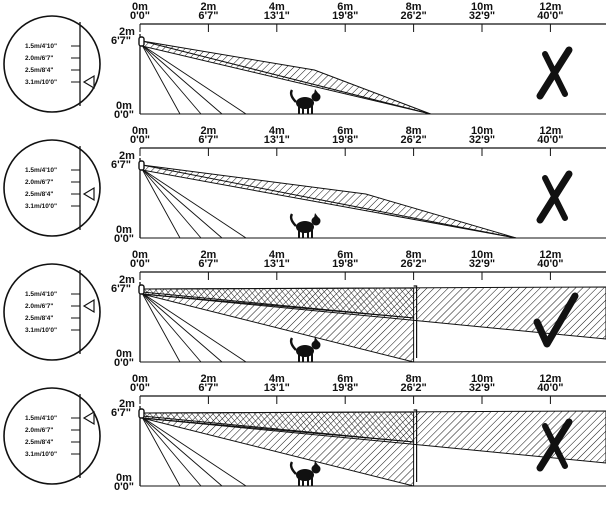 The width and height of the screenshot is (606, 508). Describe the element at coordinates (556, 320) in the screenshot. I see `check-mark` at that location.